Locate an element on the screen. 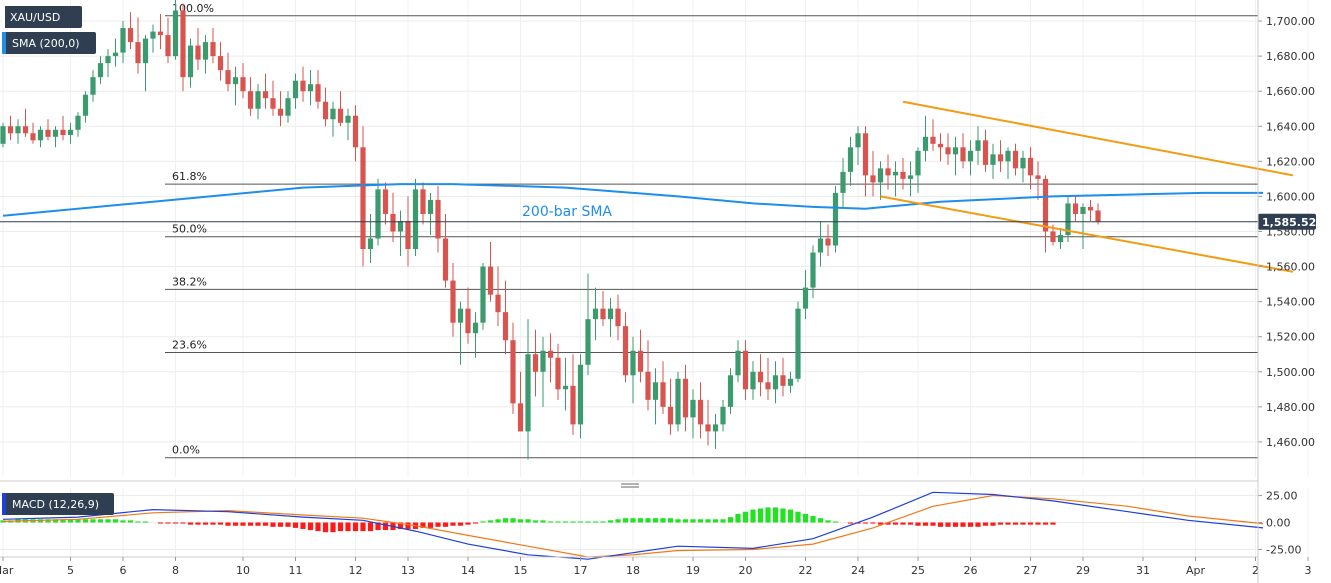 This screenshot has width=1331, height=583. sma-legend: SMA (200,0) is located at coordinates (49, 43).